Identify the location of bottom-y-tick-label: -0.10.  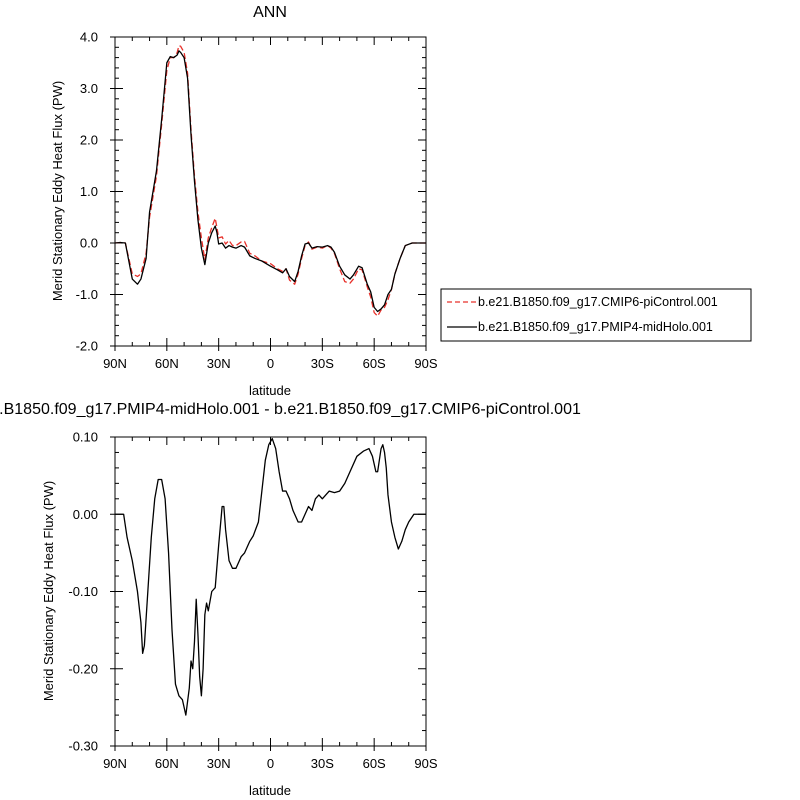
(83, 591).